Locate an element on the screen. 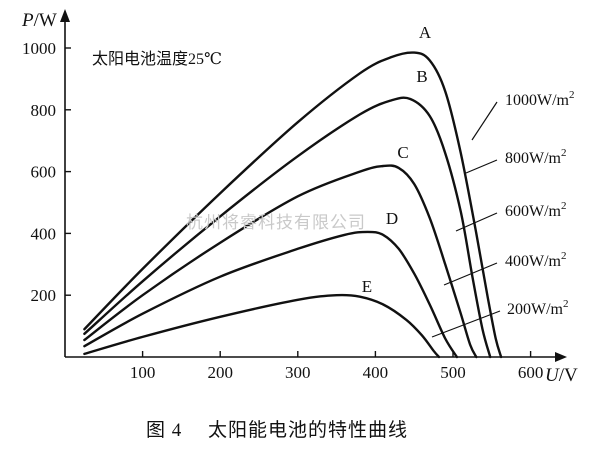 The width and height of the screenshot is (600, 453). x-tick-label: 100 is located at coordinates (143, 372).